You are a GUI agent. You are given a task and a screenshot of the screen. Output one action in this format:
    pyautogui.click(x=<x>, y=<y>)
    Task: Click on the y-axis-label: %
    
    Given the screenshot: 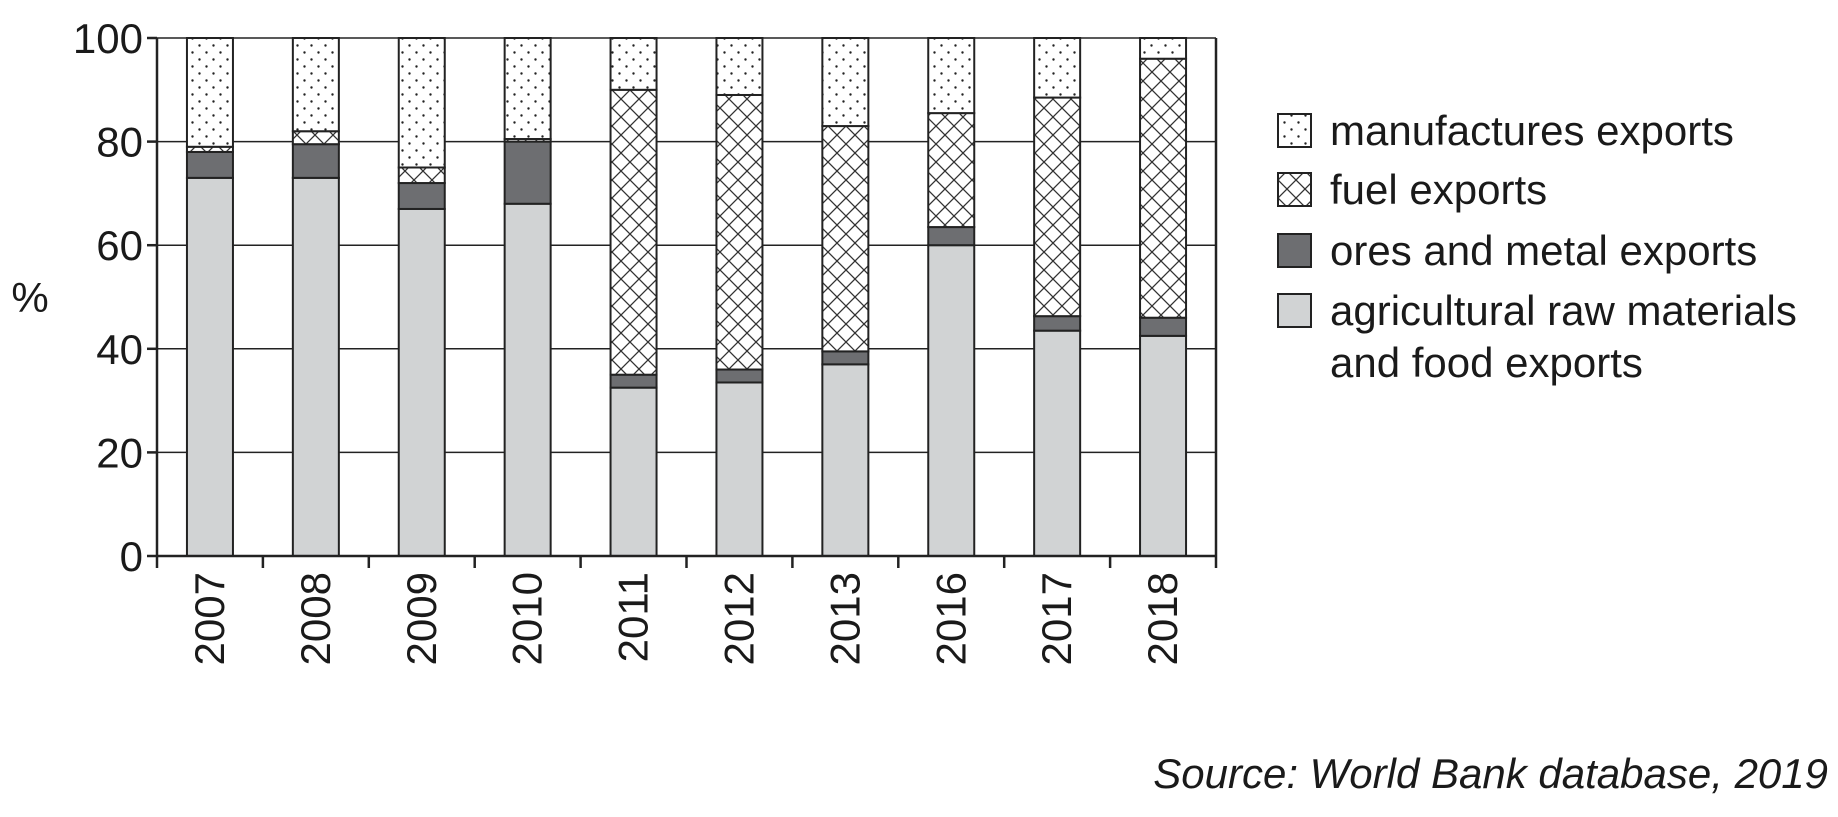 What is the action you would take?
    pyautogui.click(x=29, y=297)
    